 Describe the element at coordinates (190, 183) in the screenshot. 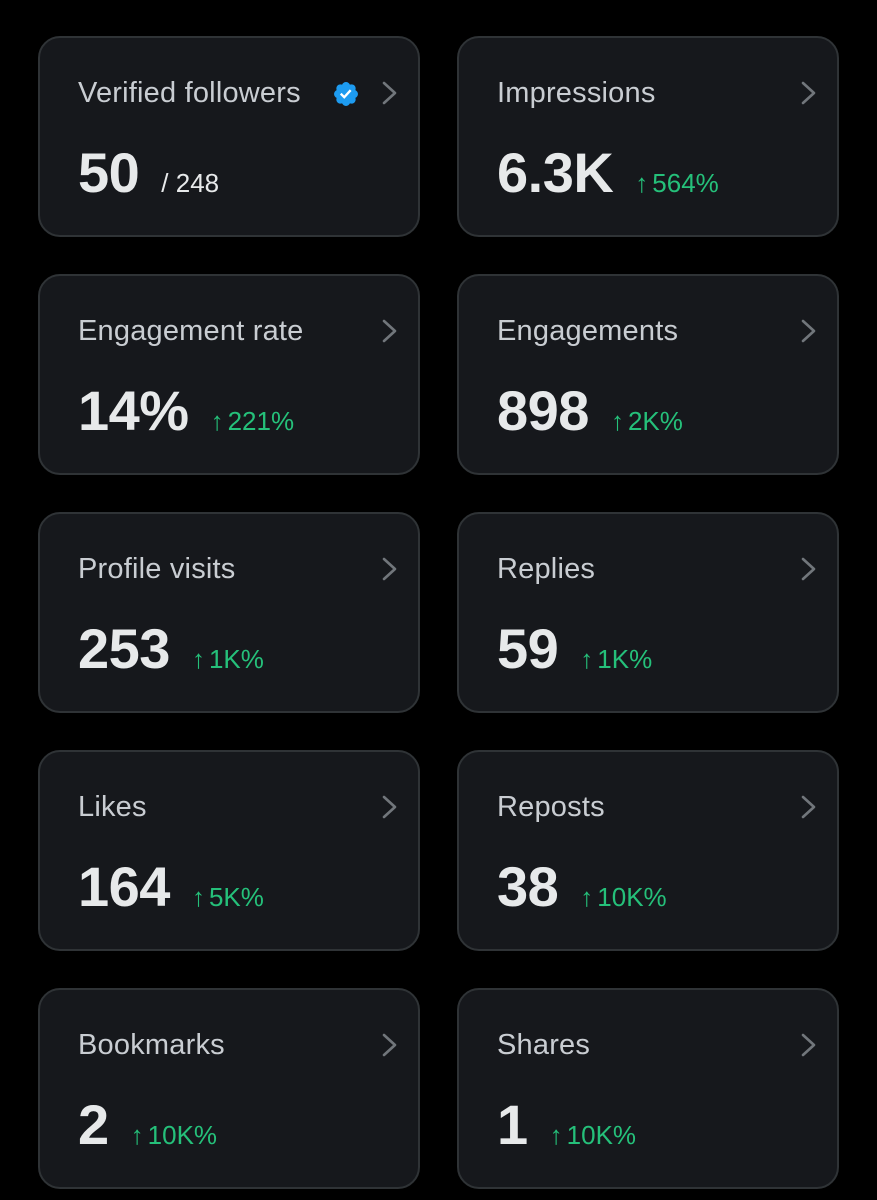

I see `metric-total: / 248` at that location.